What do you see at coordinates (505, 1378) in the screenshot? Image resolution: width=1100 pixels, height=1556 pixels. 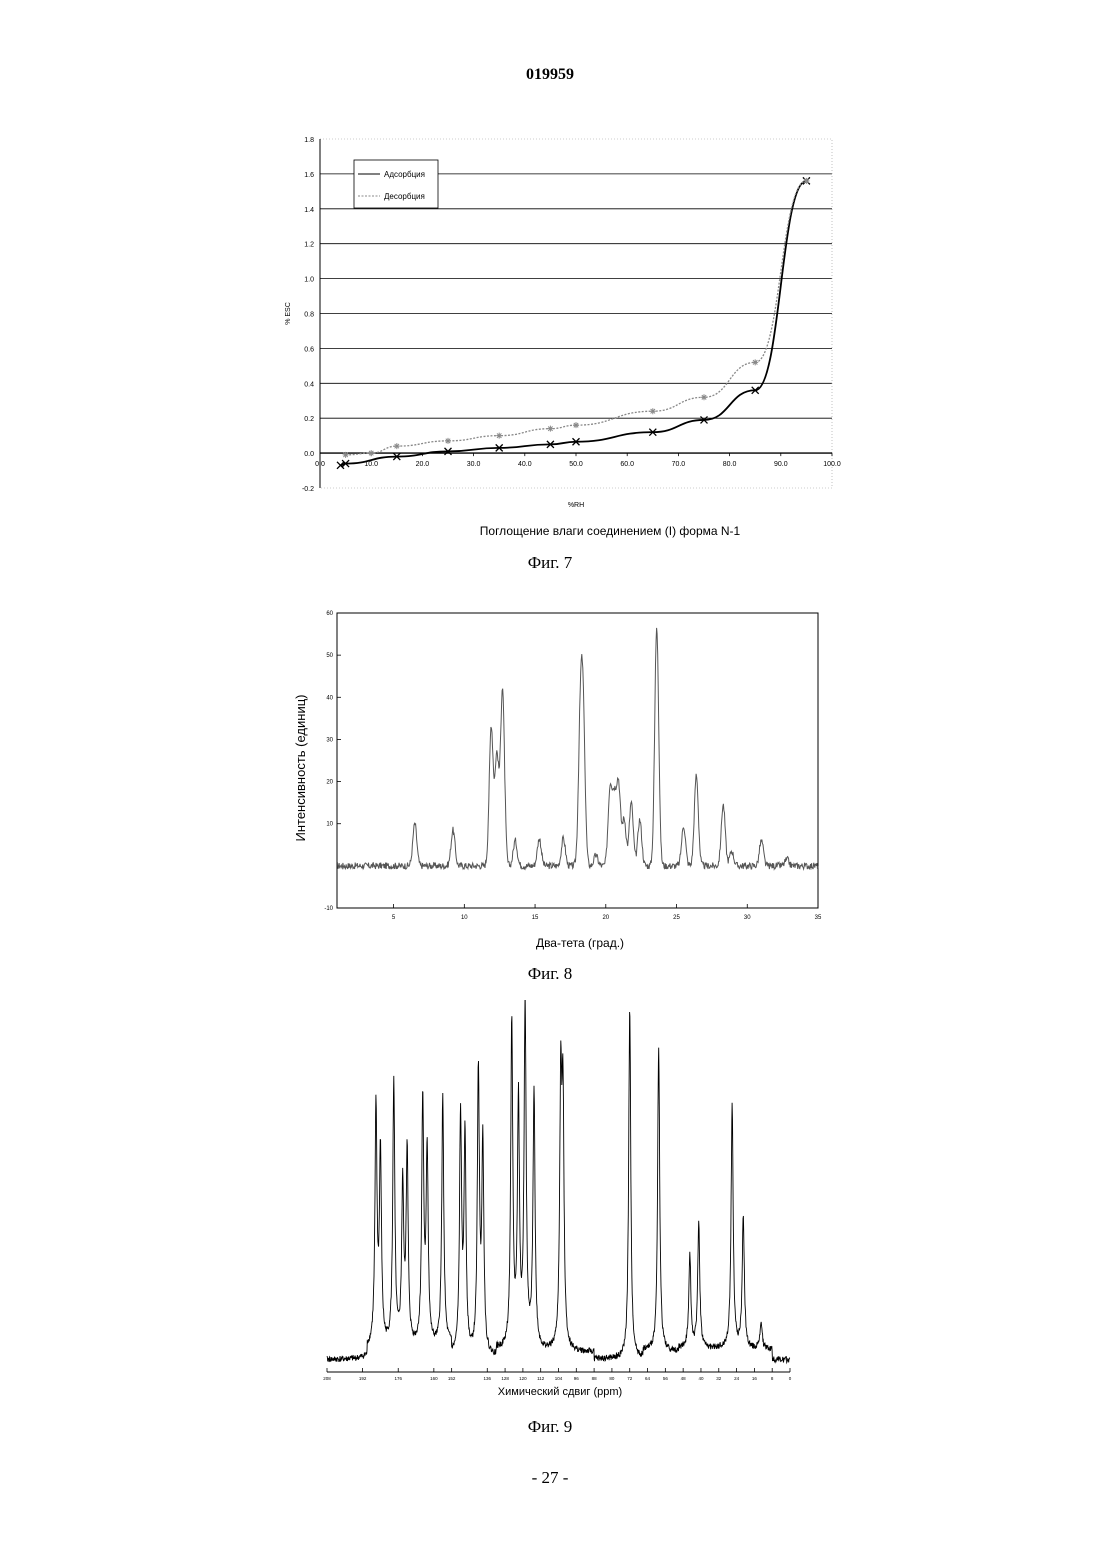 I see `x-tick-label: 128` at bounding box center [505, 1378].